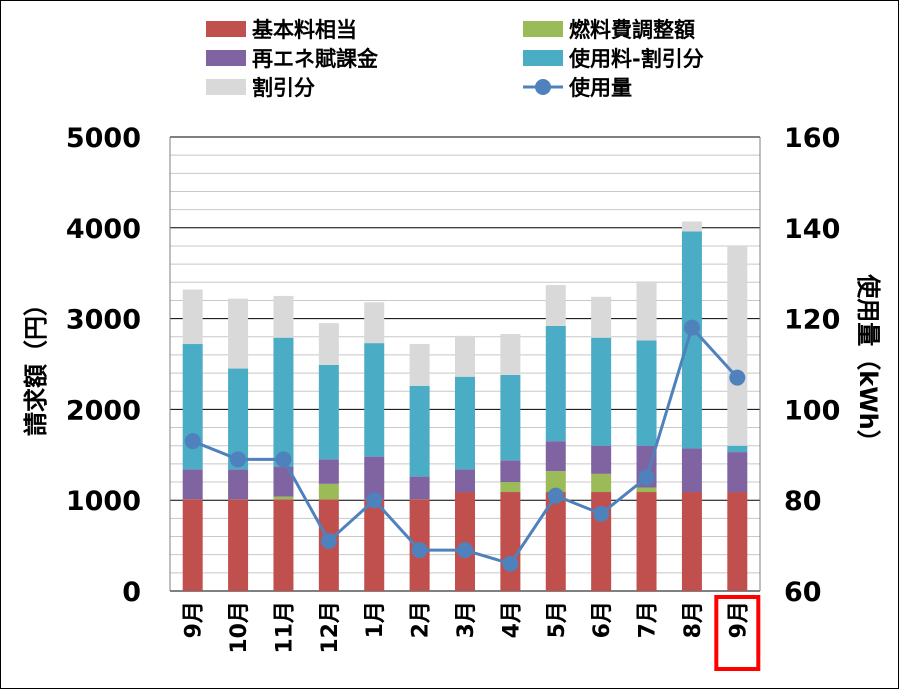 The width and height of the screenshot is (899, 692). Describe the element at coordinates (283, 88) in the screenshot. I see `legend-label: 割引分` at that location.